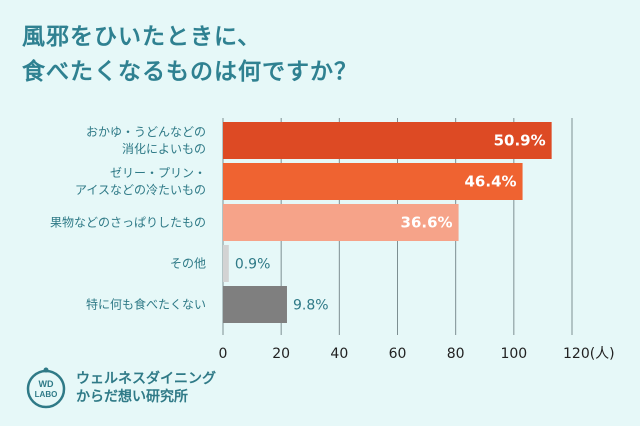 Image resolution: width=640 pixels, height=426 pixels. What do you see at coordinates (253, 265) in the screenshot?
I see `data-label: 0.9%` at bounding box center [253, 265].